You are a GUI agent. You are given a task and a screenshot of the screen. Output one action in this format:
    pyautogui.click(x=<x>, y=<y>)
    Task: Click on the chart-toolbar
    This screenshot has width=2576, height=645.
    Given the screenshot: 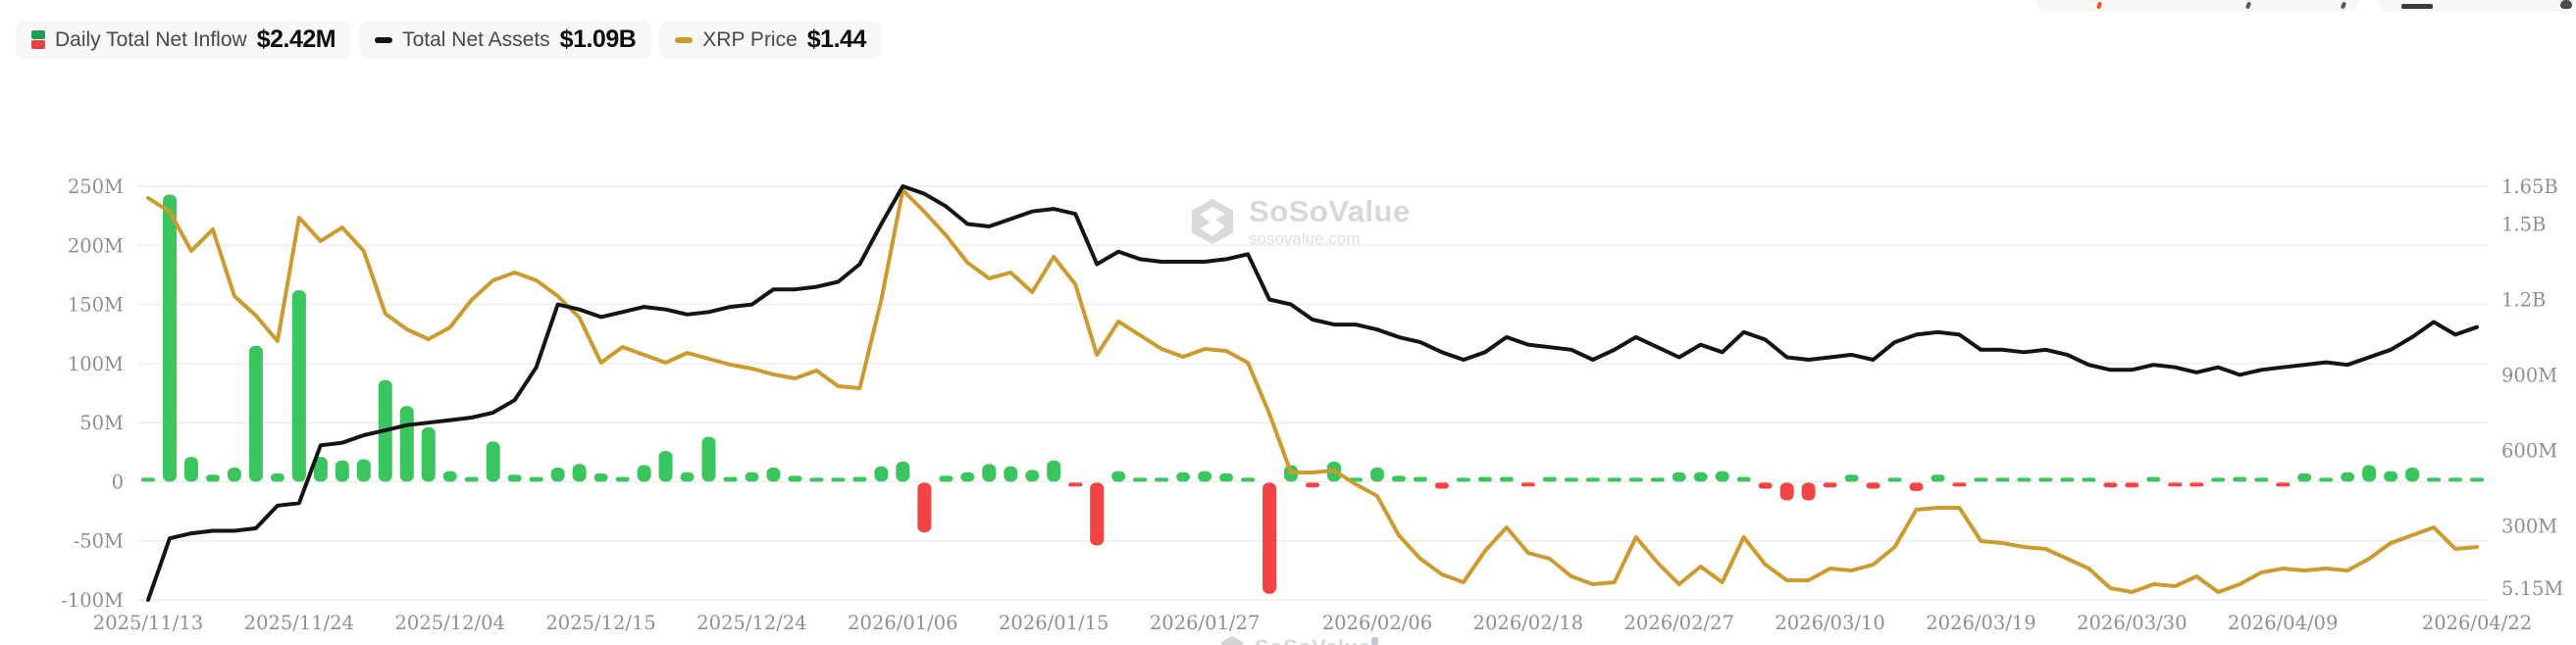 What is the action you would take?
    pyautogui.click(x=2197, y=6)
    